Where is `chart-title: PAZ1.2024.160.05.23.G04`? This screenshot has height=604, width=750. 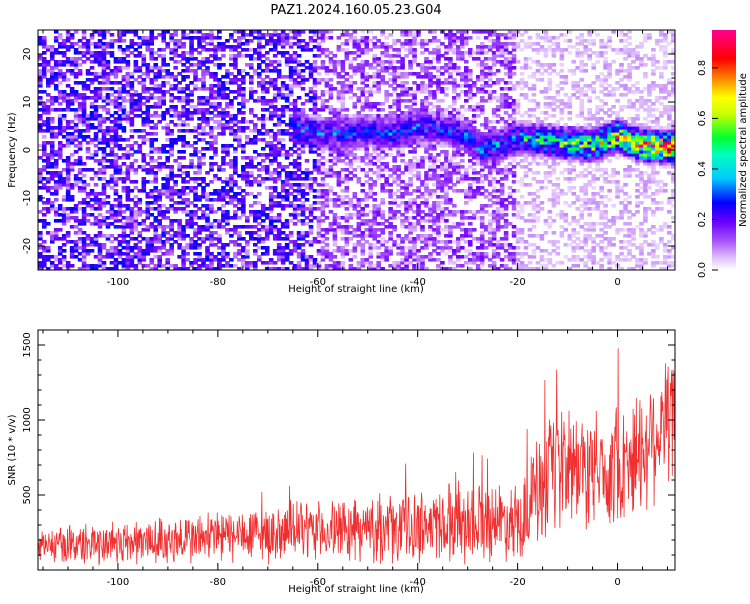 chart-title: PAZ1.2024.160.05.23.G04 is located at coordinates (355, 10).